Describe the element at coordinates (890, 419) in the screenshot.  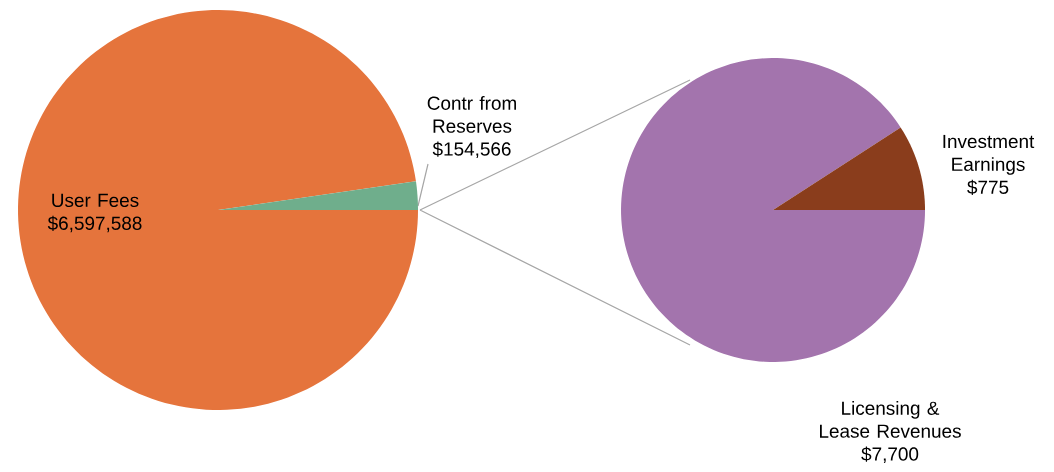
I see `slice-label: Licensing & Lease Revenues` at that location.